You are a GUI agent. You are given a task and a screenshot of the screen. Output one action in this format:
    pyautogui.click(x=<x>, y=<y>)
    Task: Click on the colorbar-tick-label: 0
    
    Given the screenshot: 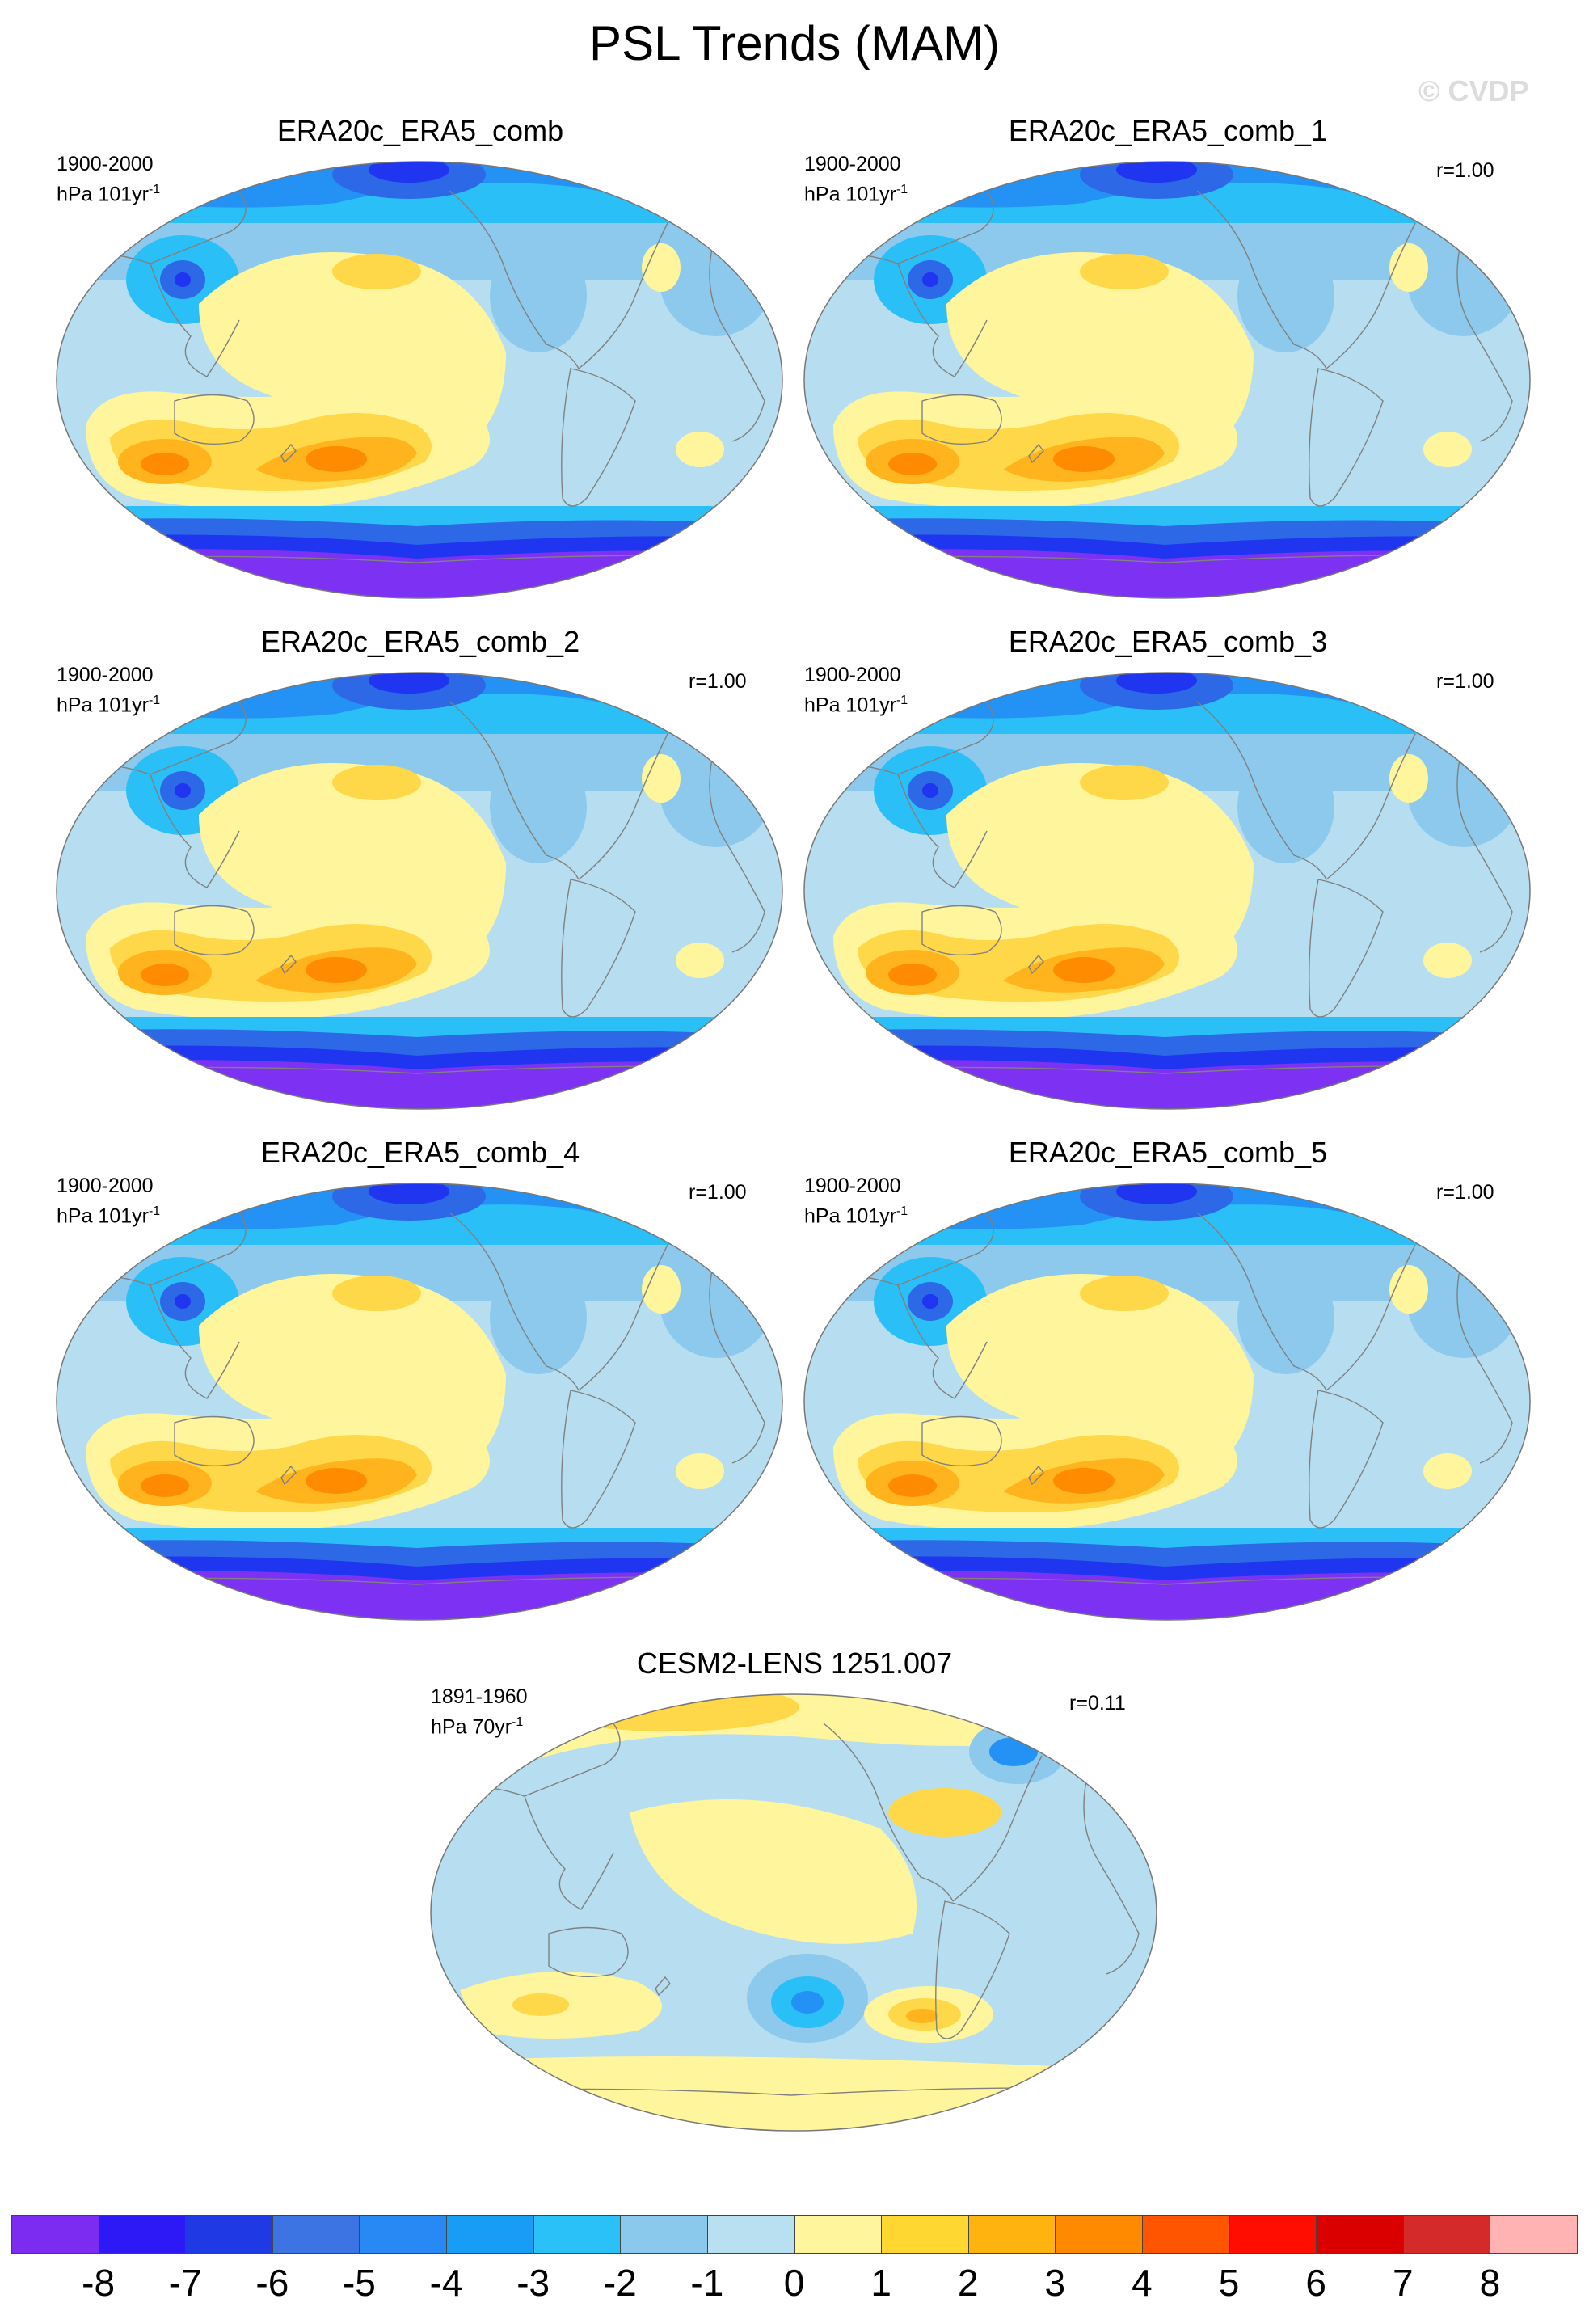 What is the action you would take?
    pyautogui.click(x=794, y=2283)
    